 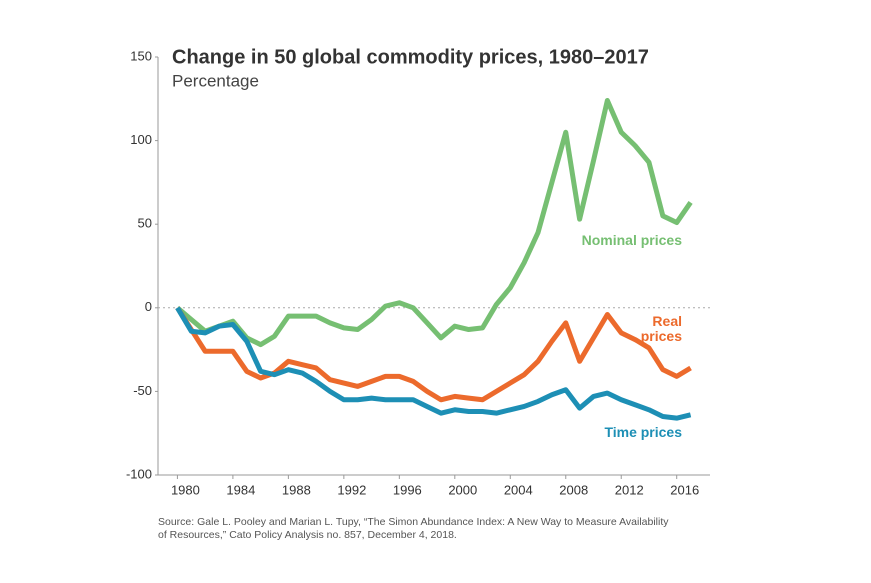 What do you see at coordinates (462, 489) in the screenshot?
I see `x-tick-label: 2000` at bounding box center [462, 489].